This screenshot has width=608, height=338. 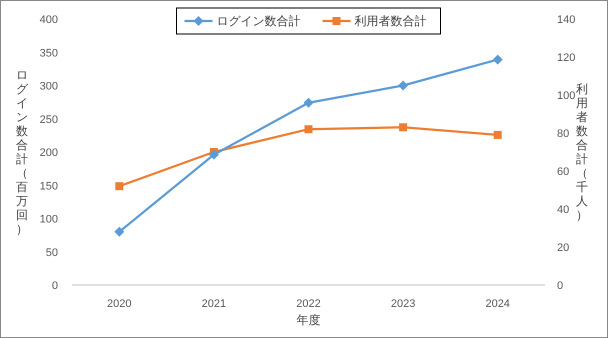 I want to click on x-tick-label: 2020, so click(x=119, y=304).